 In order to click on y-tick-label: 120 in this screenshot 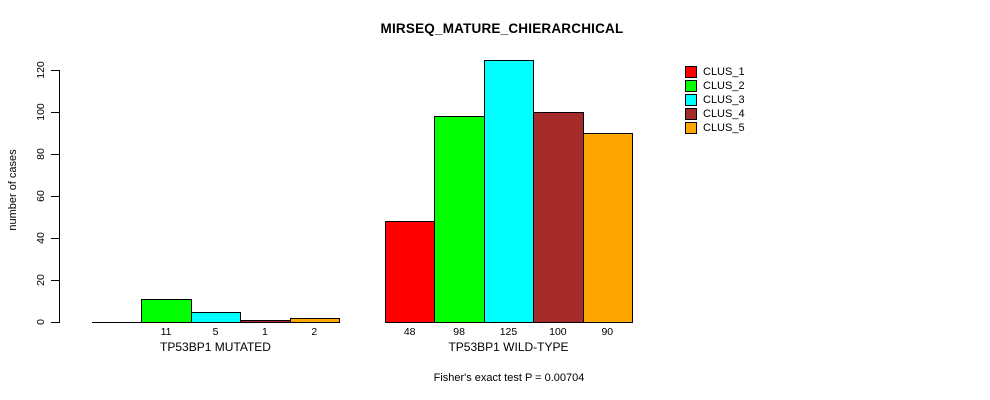, I will do `click(41, 70)`.